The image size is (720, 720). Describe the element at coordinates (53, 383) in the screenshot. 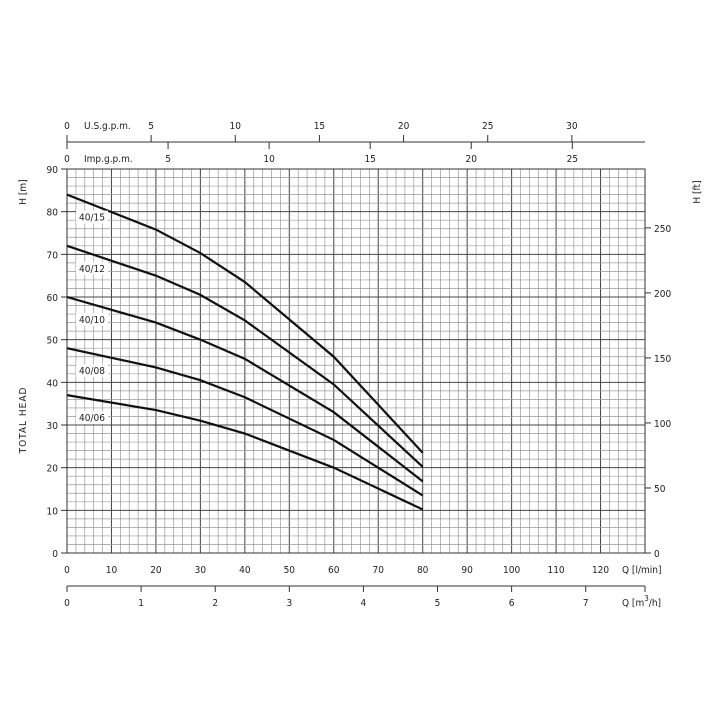

I see `y-tick-label: 40` at that location.